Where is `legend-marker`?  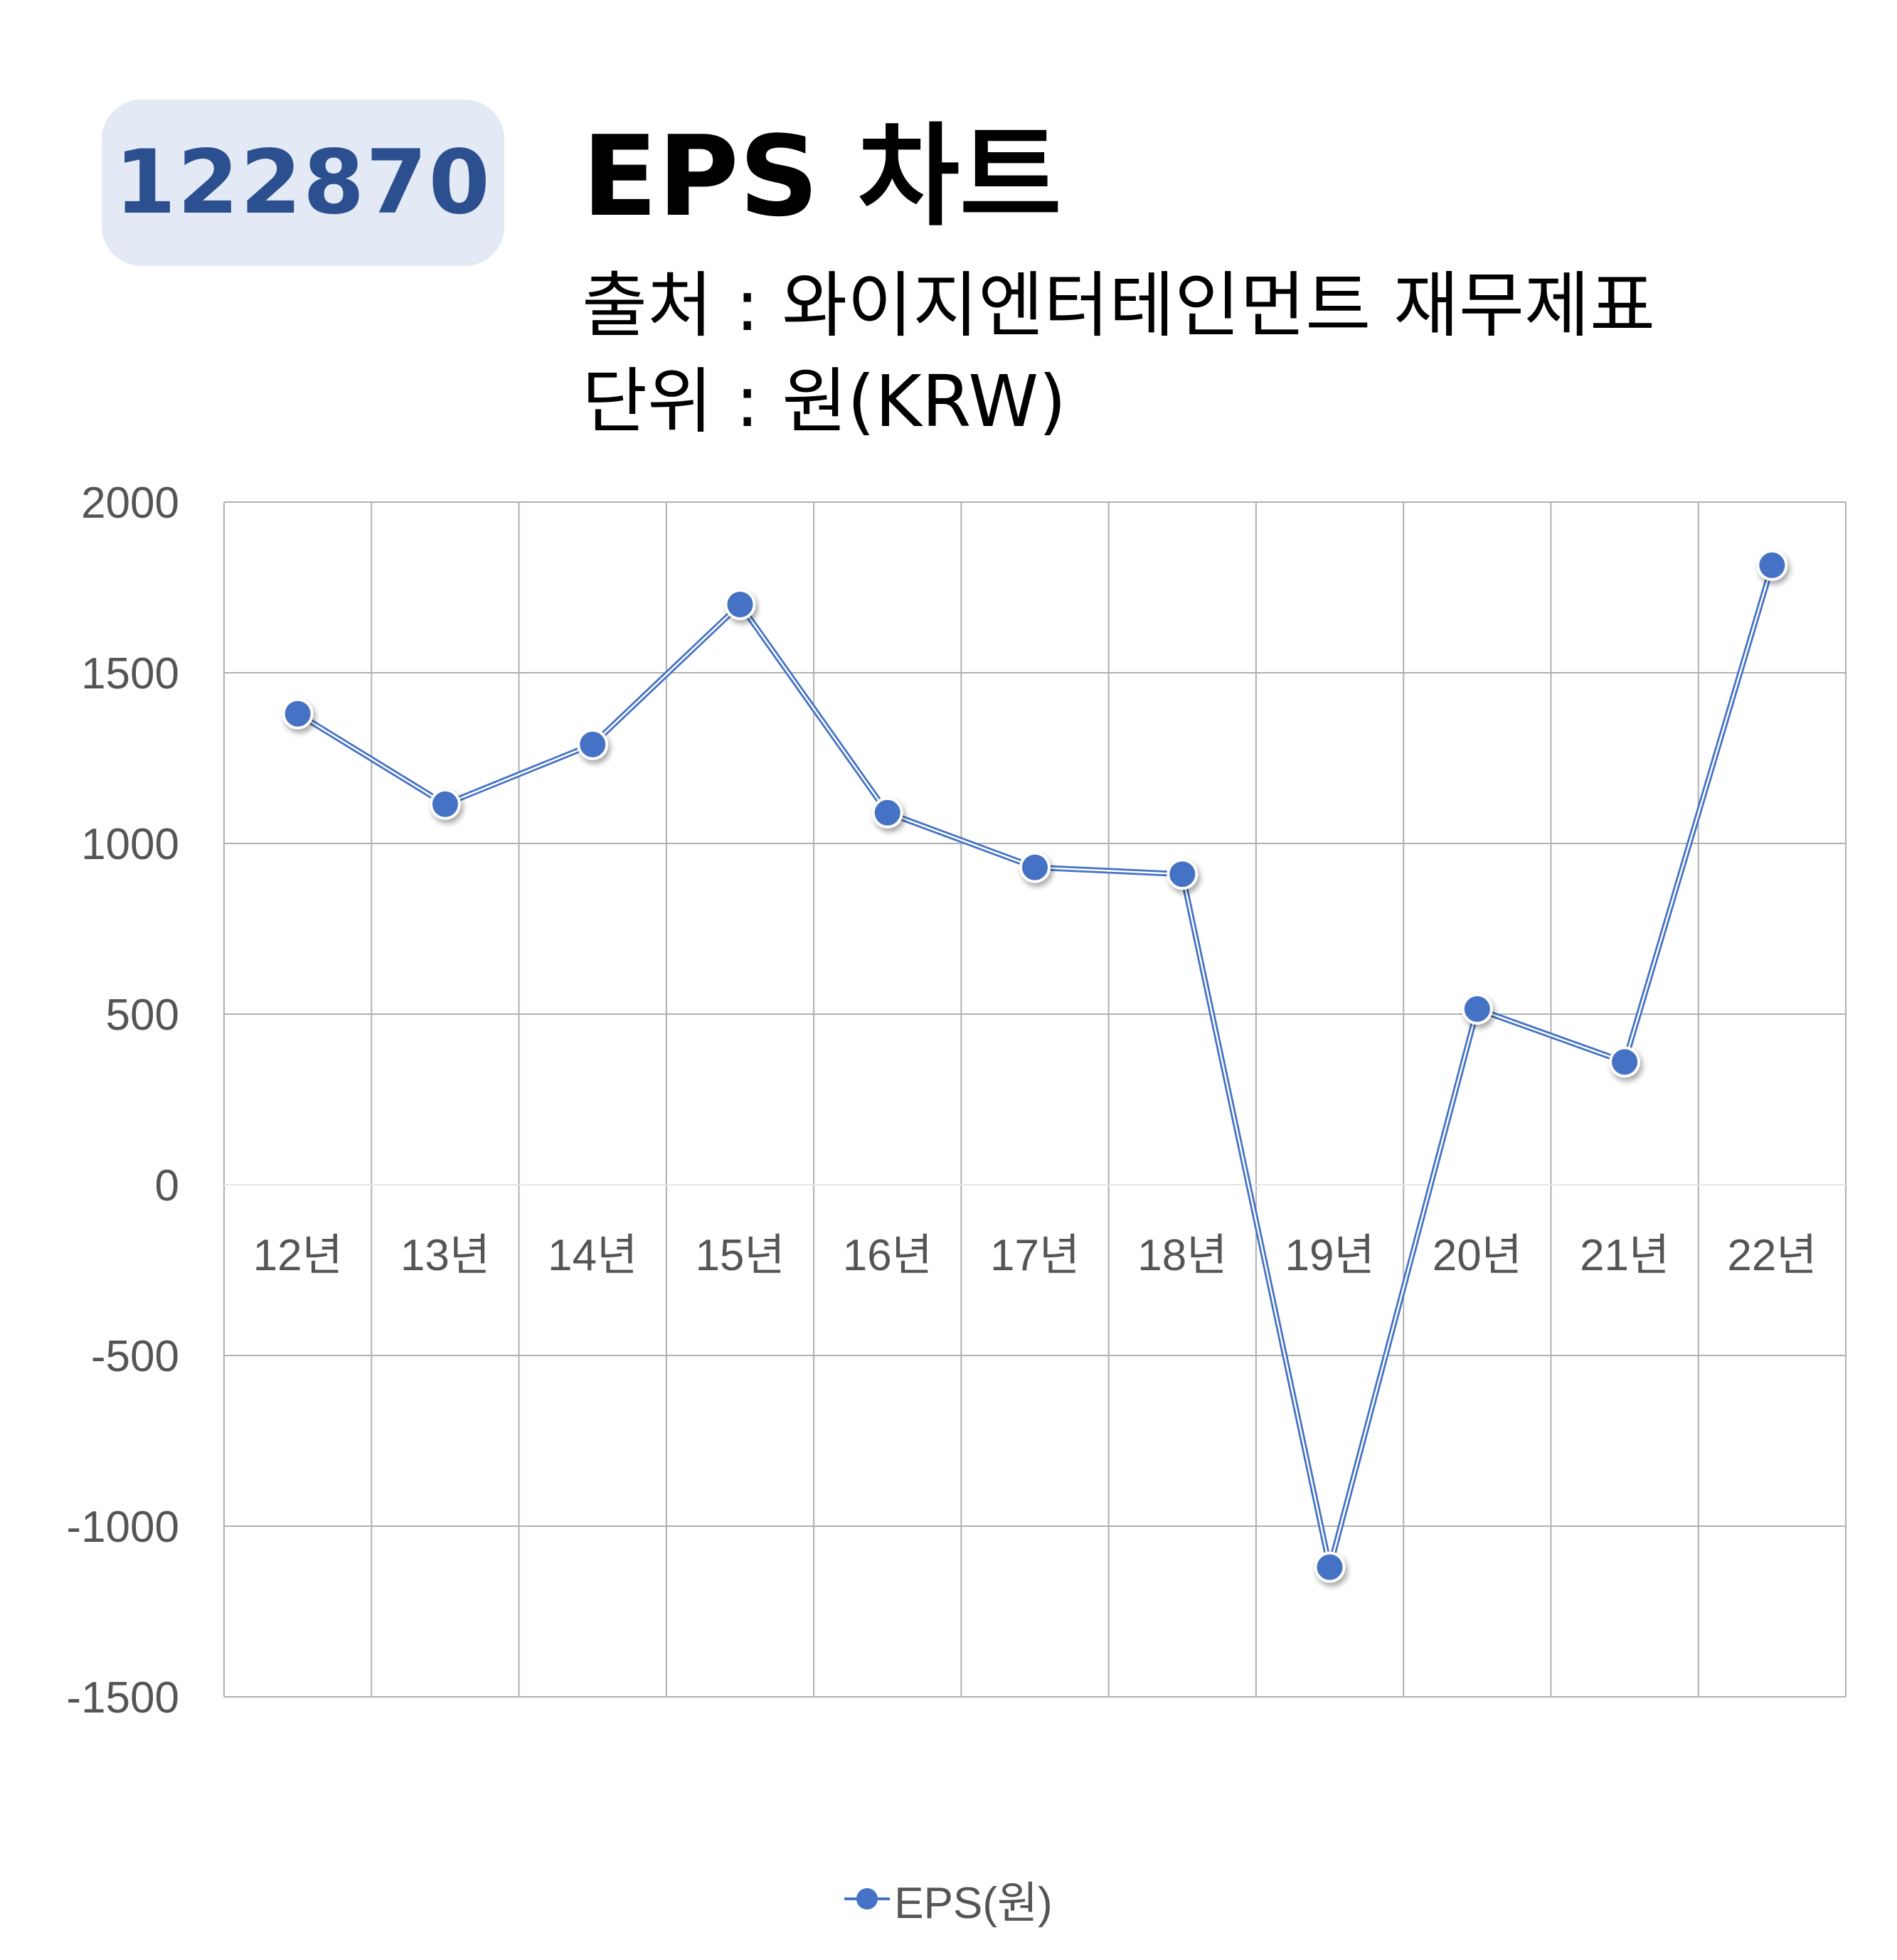 legend-marker is located at coordinates (867, 1899).